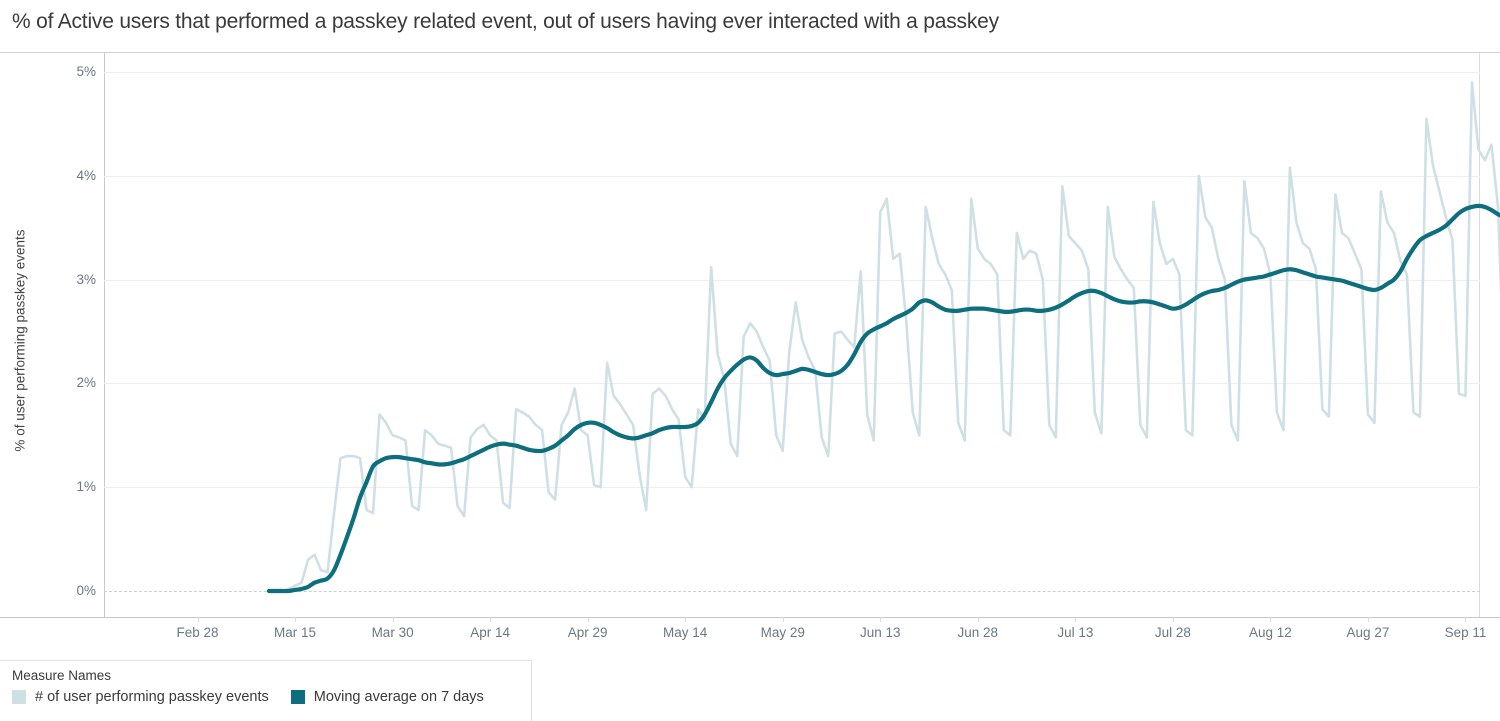  Describe the element at coordinates (1075, 632) in the screenshot. I see `x-tick-jul-13: Jul 13` at that location.